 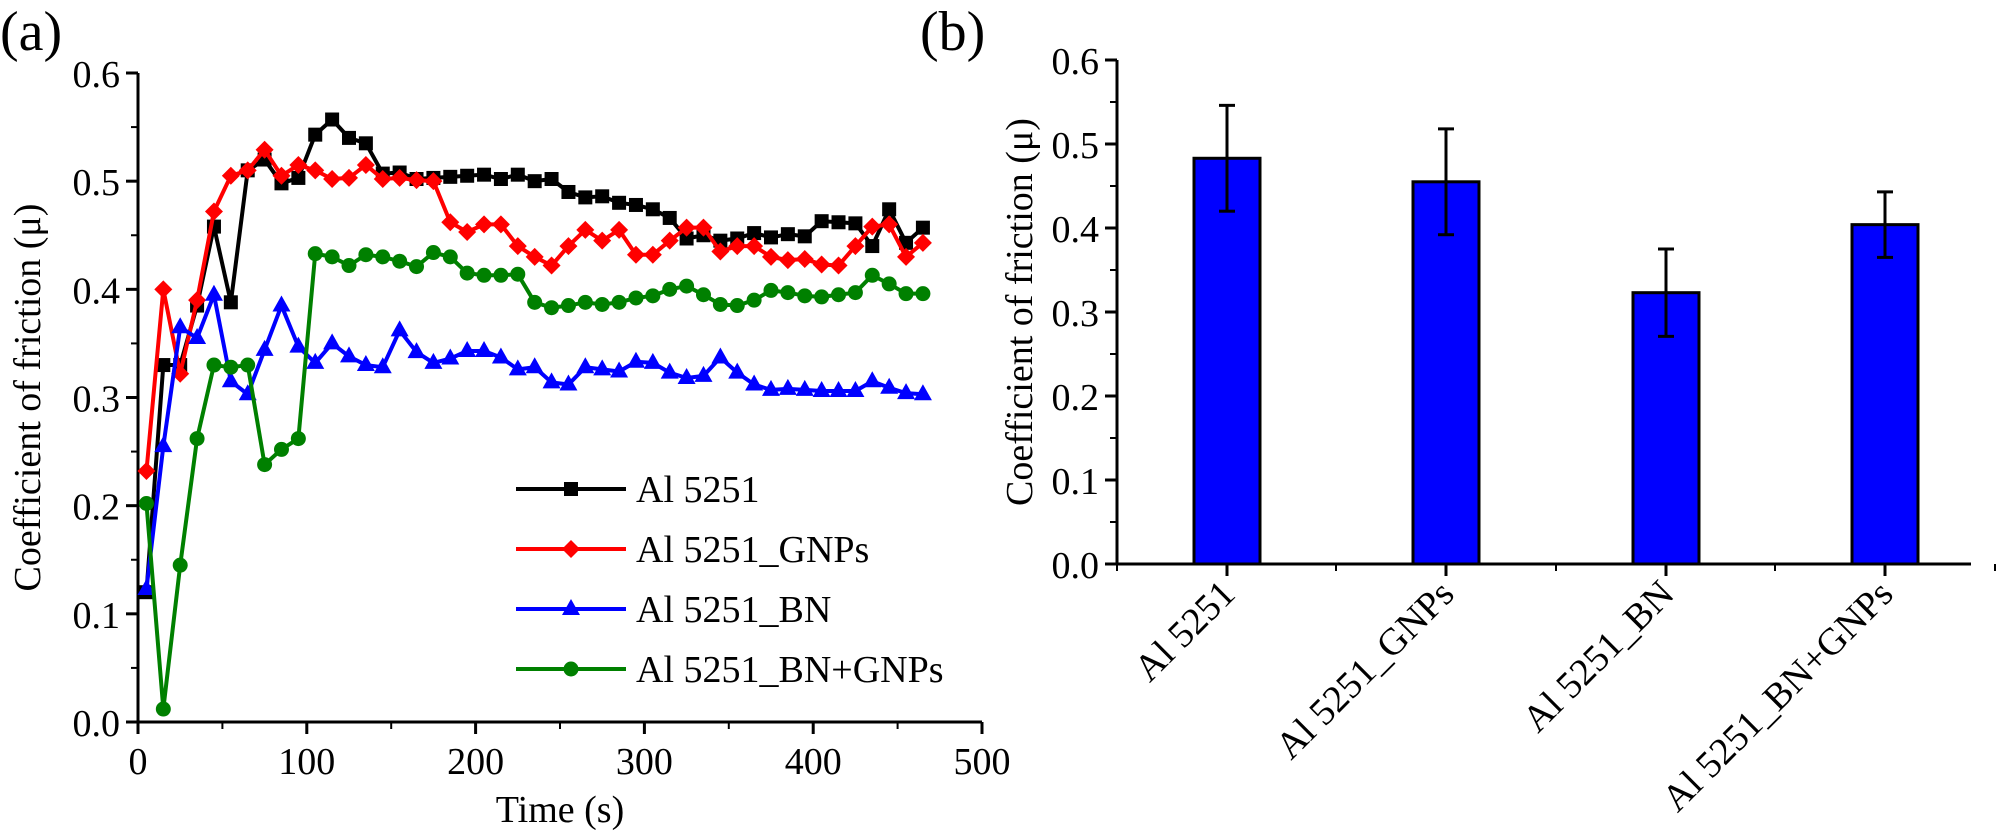 I want to click on y-axis-label: Coefficient of friction (μ), so click(x=28, y=398).